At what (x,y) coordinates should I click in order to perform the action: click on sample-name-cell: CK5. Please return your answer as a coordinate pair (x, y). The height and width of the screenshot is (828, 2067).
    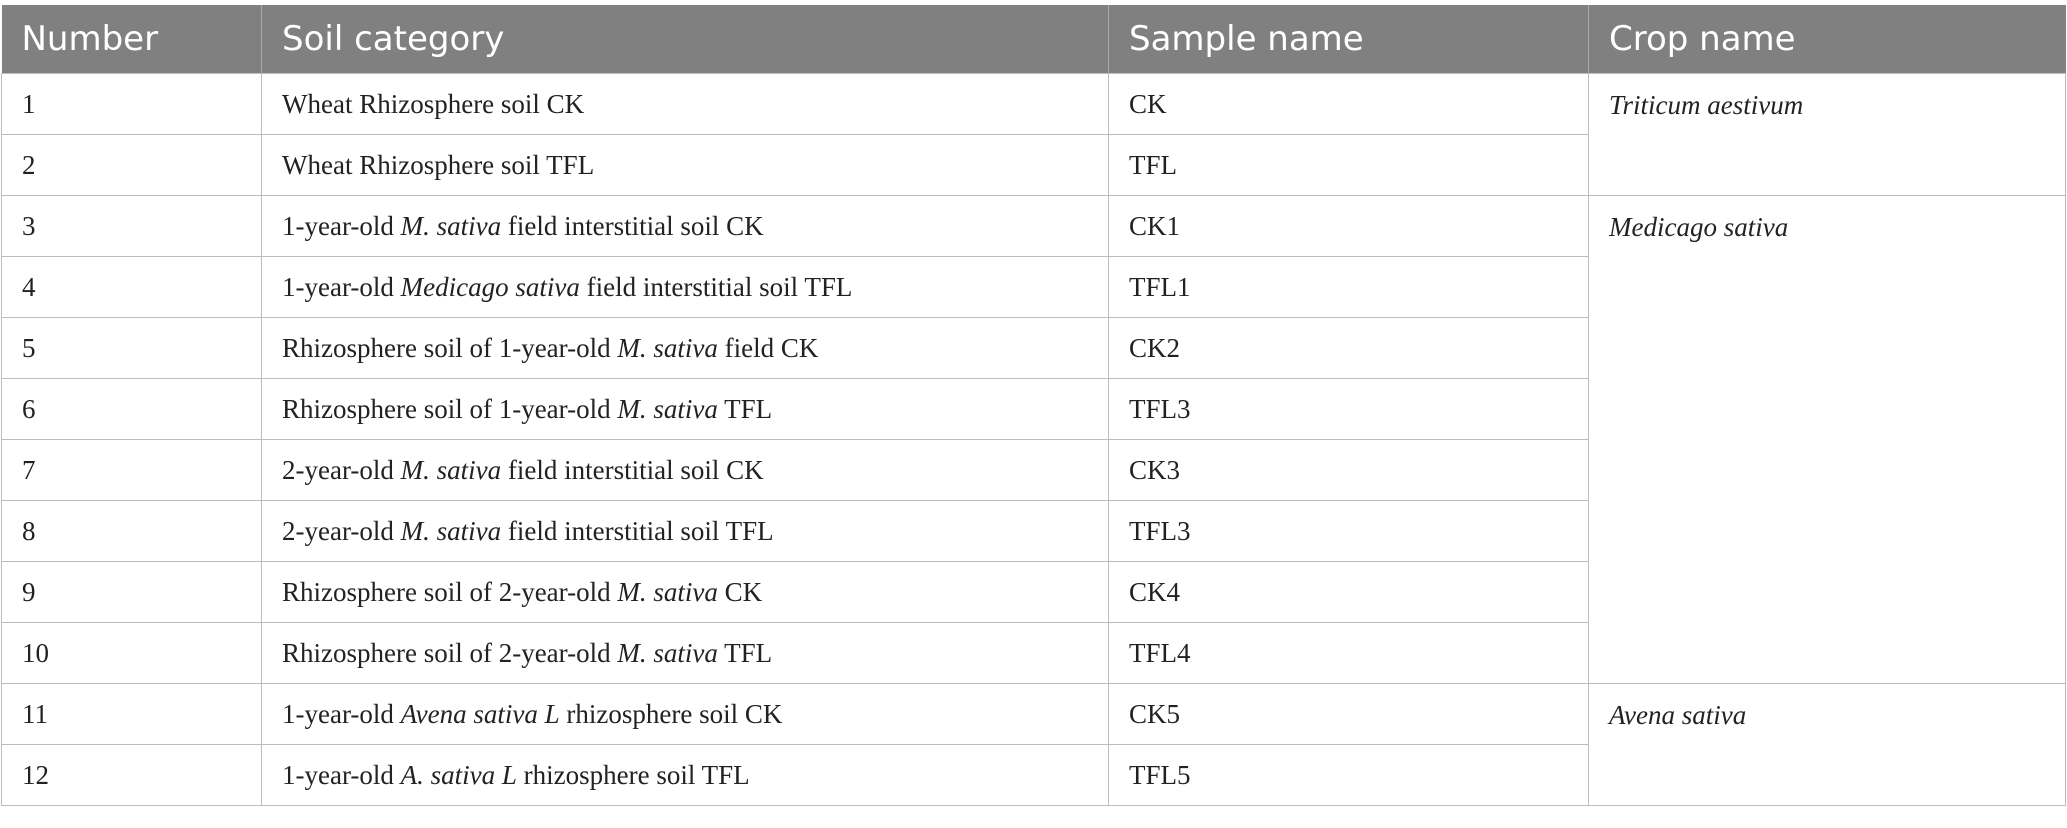
    Looking at the image, I should click on (1348, 714).